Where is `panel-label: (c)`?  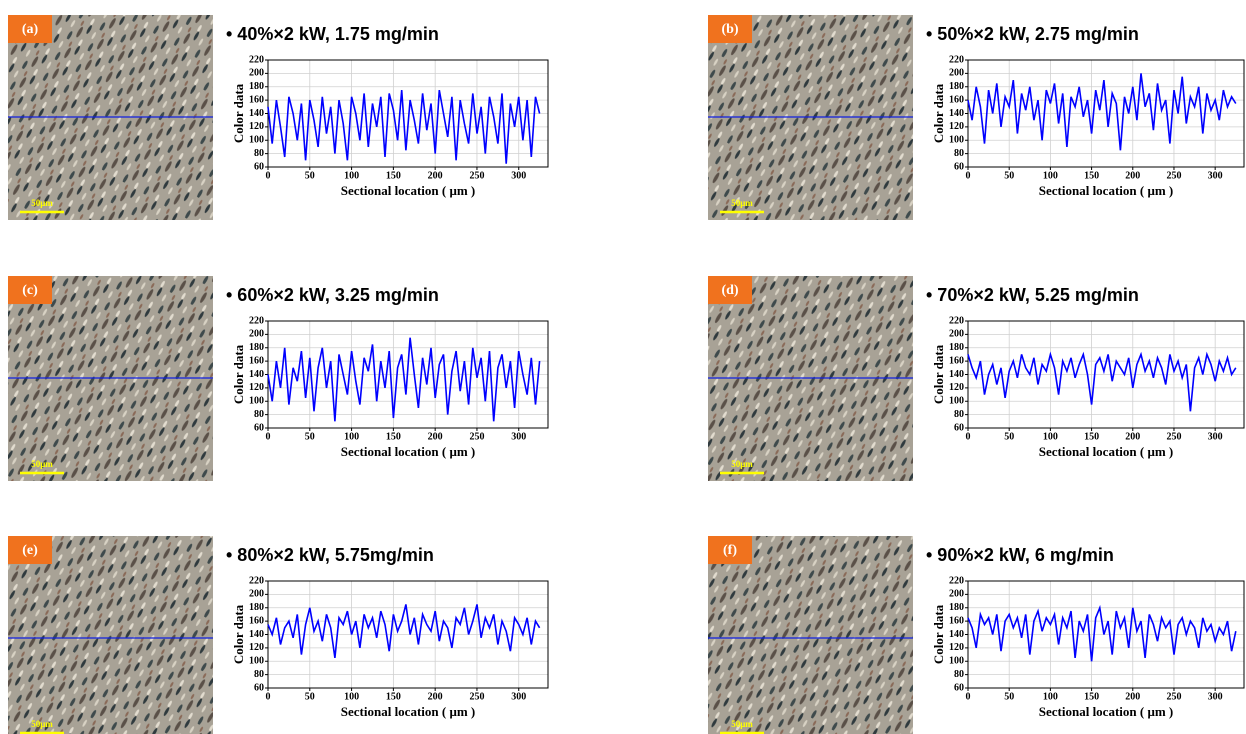 panel-label: (c) is located at coordinates (30, 290).